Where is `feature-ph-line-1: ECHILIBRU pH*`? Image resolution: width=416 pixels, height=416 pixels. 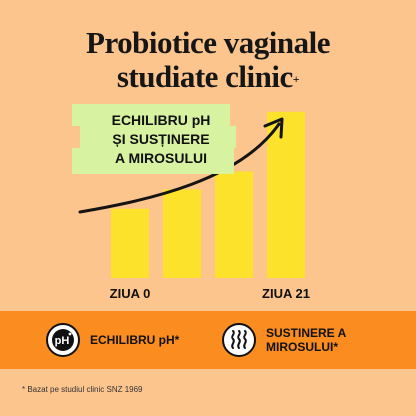
feature-ph-line-1: ECHILIBRU pH* is located at coordinates (135, 340).